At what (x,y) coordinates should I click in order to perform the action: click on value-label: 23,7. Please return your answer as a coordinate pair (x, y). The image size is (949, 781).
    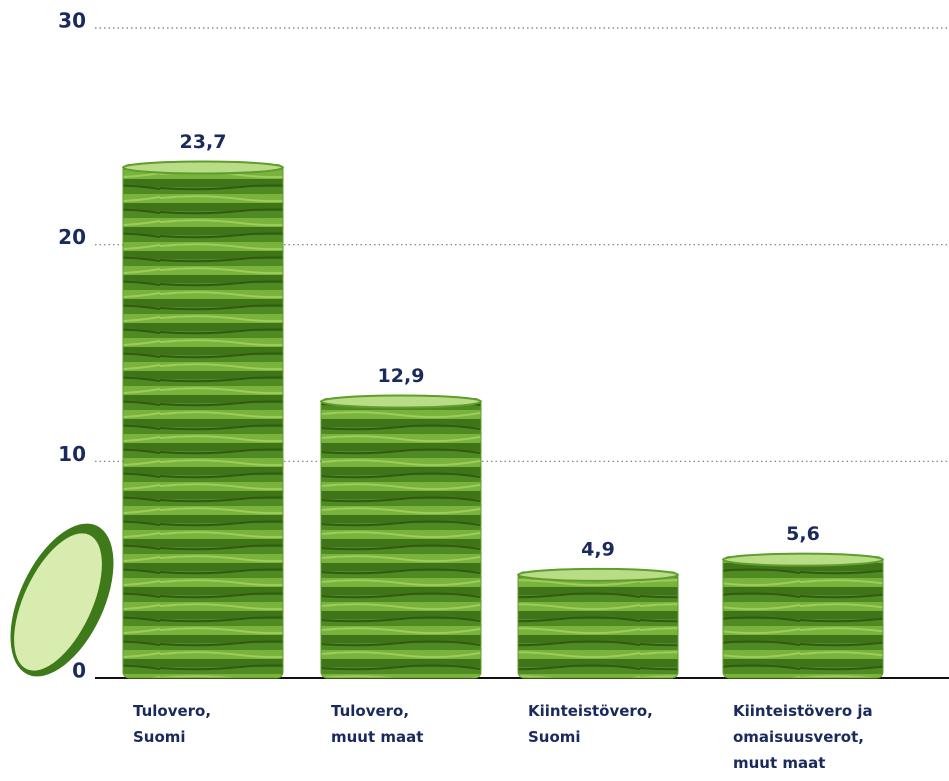
    Looking at the image, I should click on (203, 142).